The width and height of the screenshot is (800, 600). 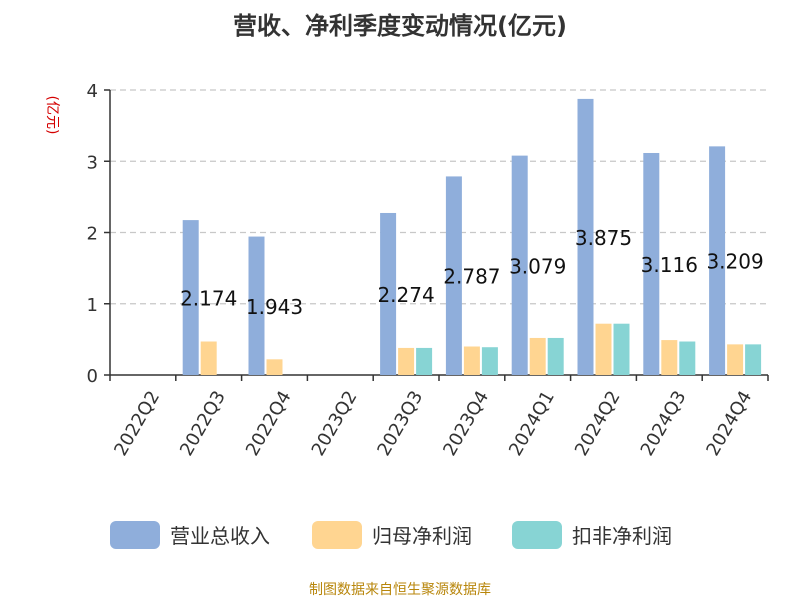 What do you see at coordinates (664, 423) in the screenshot?
I see `x-tick-label: 2024Q3` at bounding box center [664, 423].